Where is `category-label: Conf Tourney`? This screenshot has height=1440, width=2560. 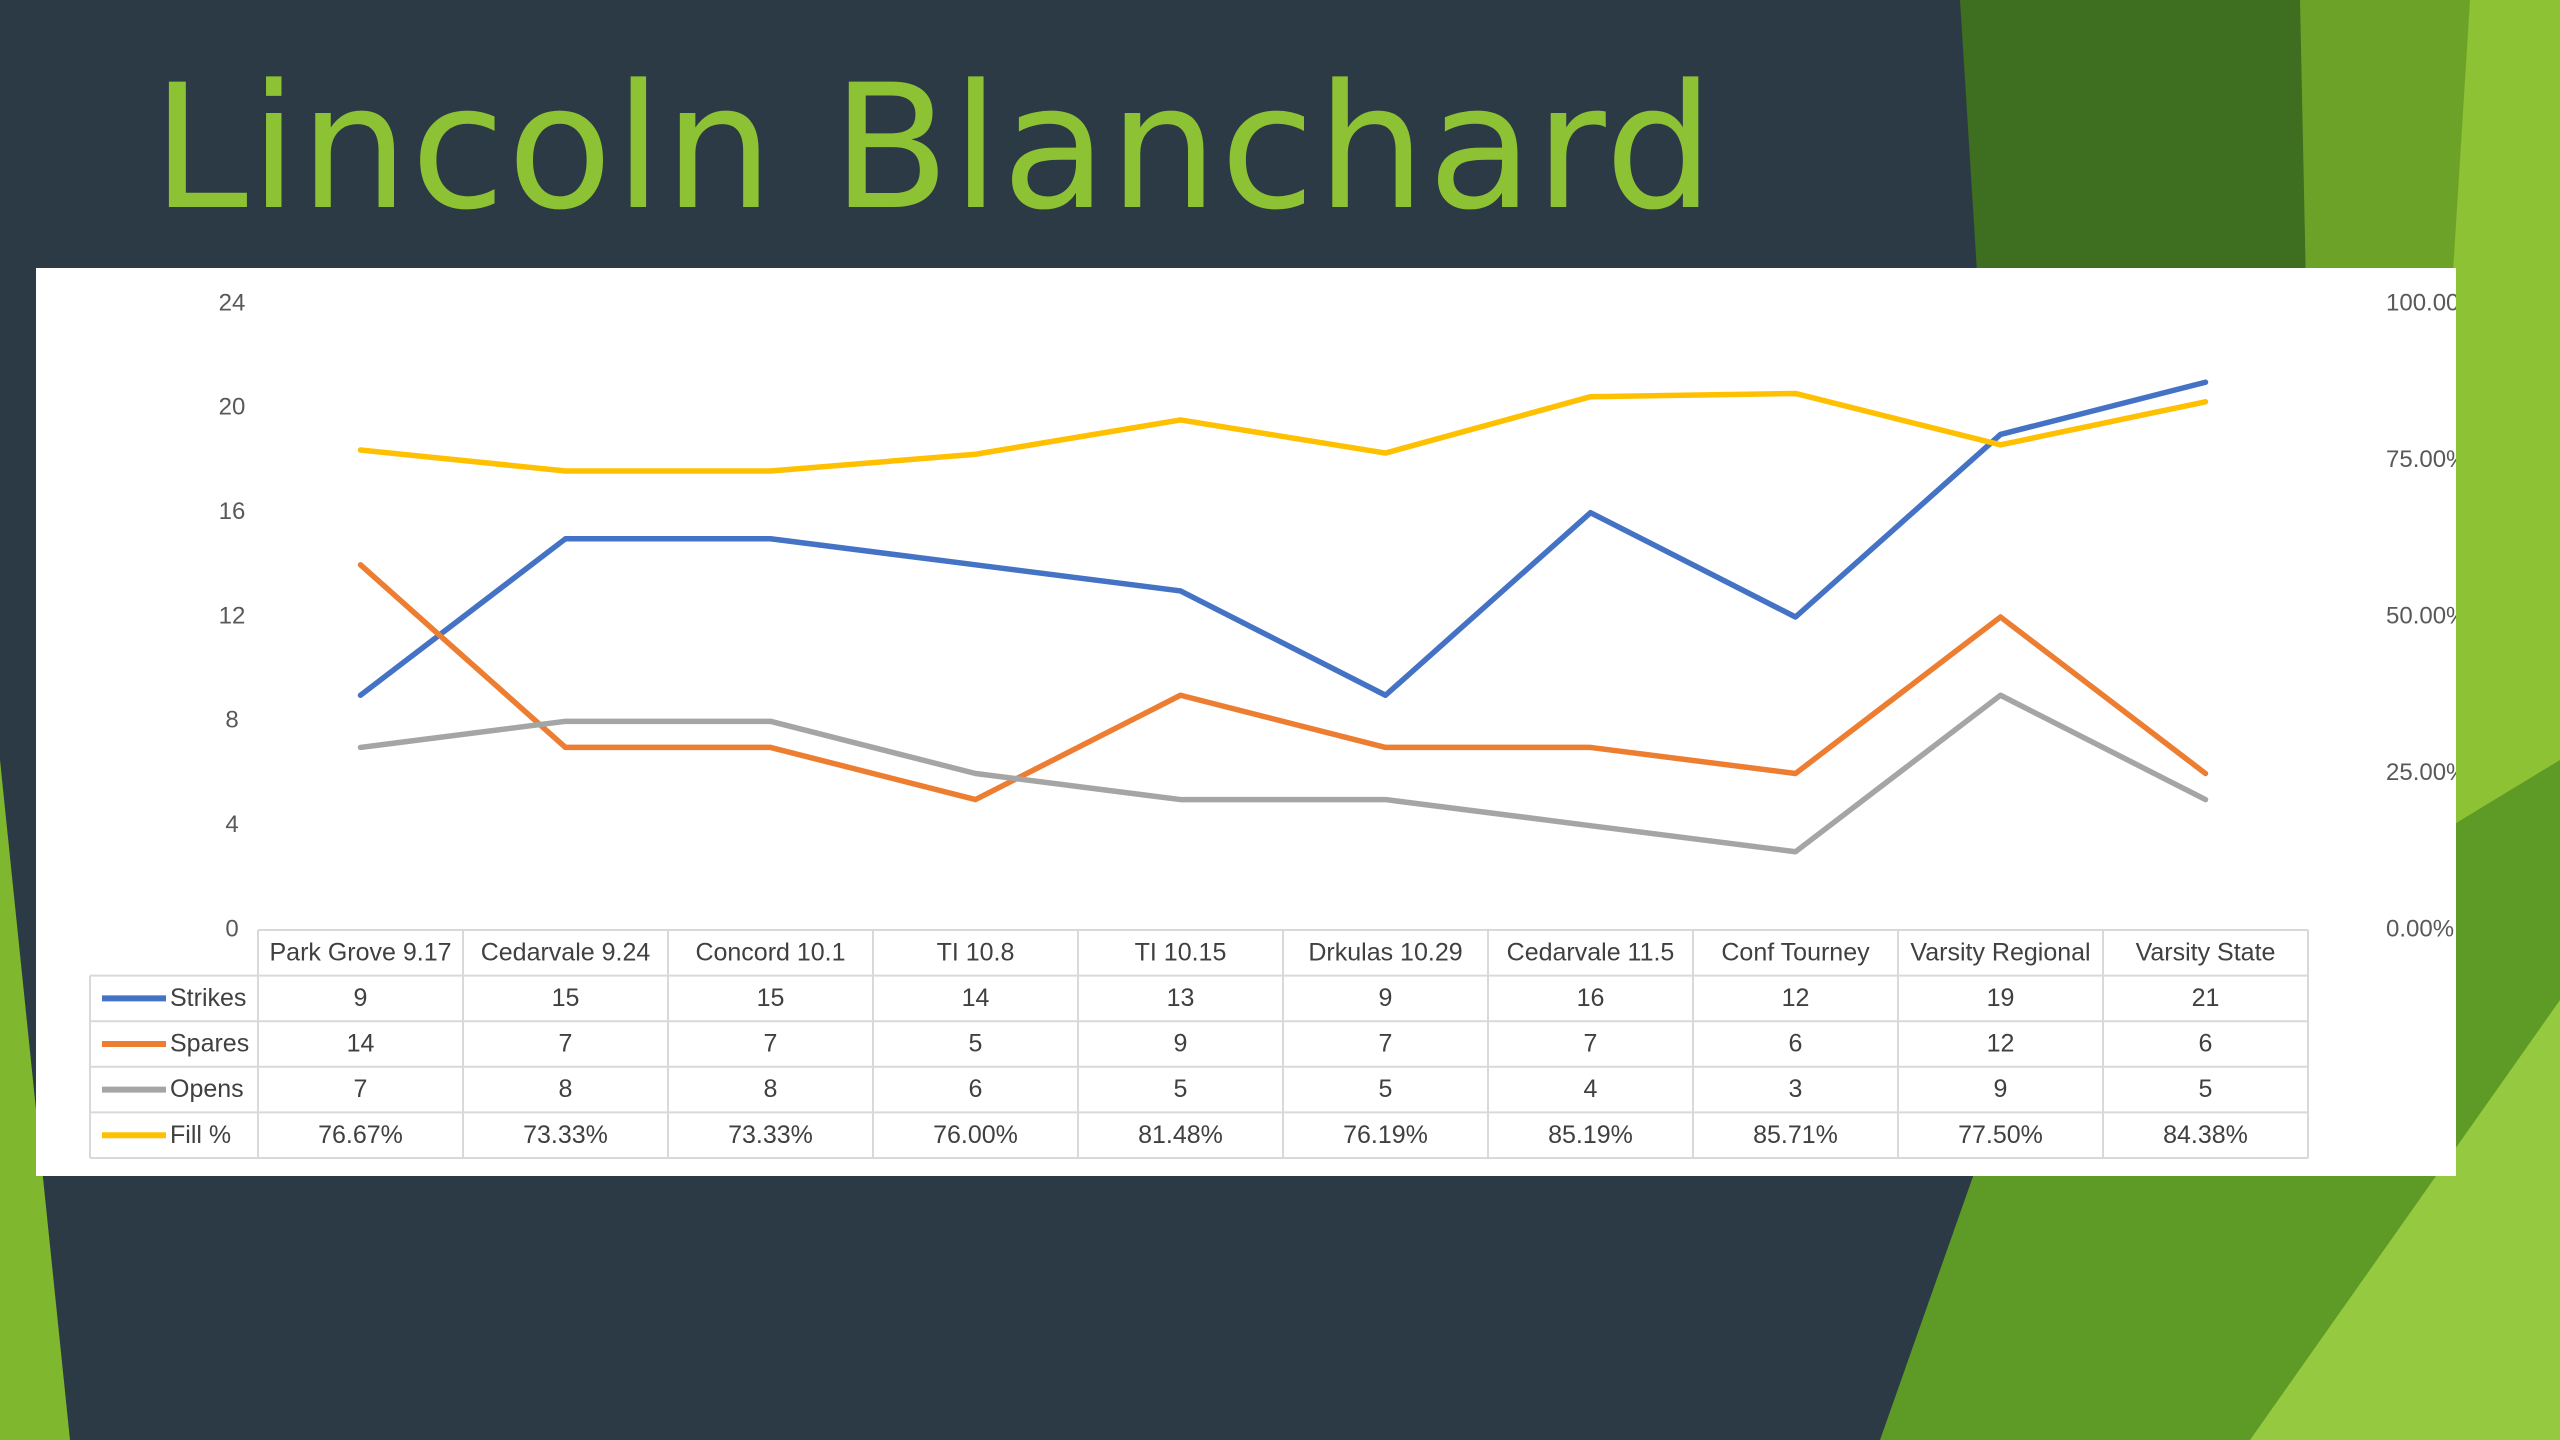
category-label: Conf Tourney is located at coordinates (1795, 952).